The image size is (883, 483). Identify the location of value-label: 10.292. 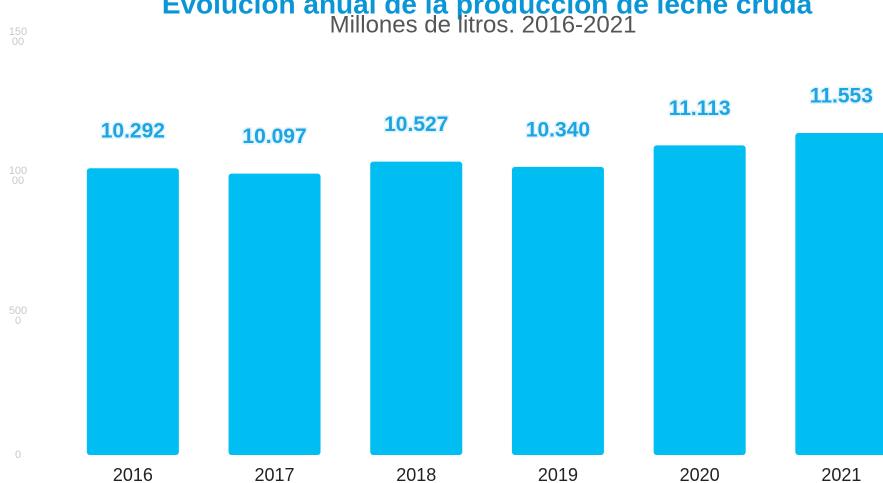
(133, 131).